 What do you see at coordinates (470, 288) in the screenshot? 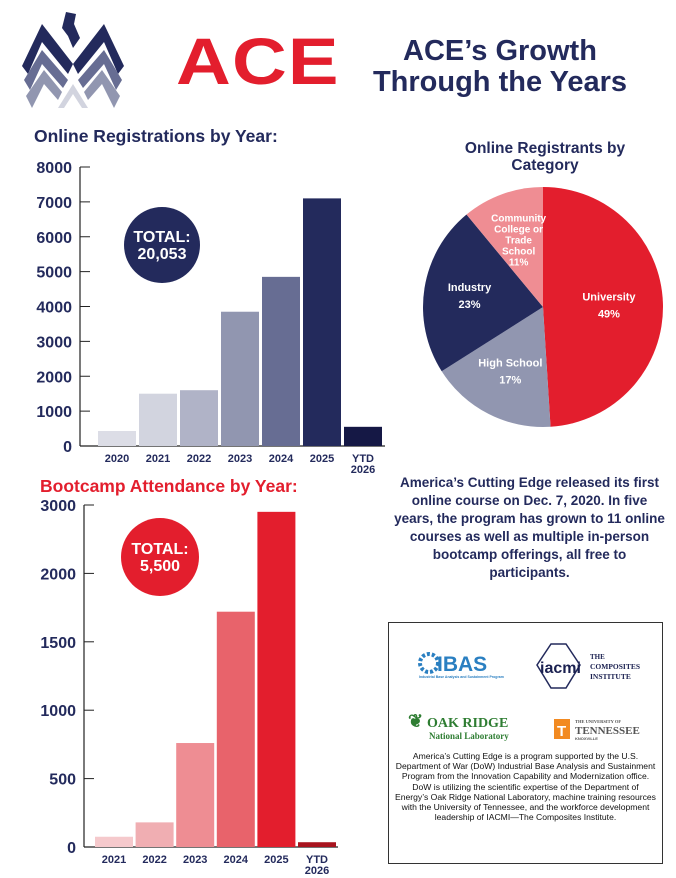
I see `pie-slice-label: Industry` at bounding box center [470, 288].